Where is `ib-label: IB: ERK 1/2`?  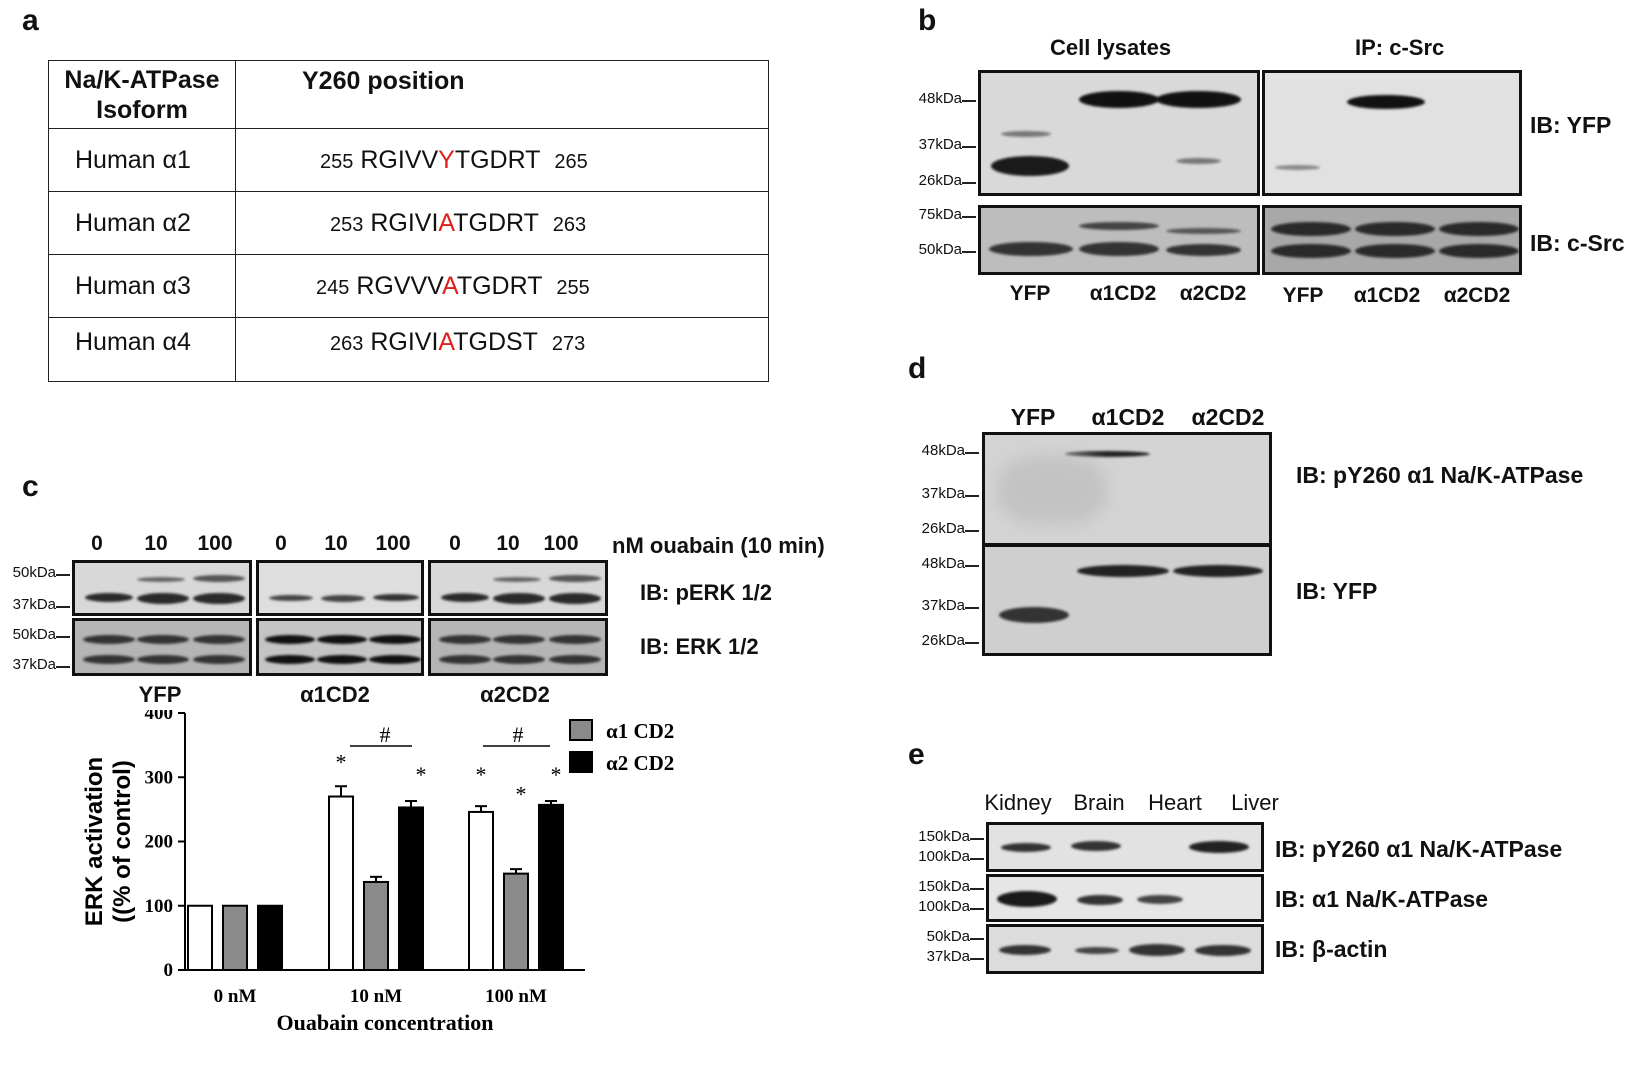
ib-label: IB: ERK 1/2 is located at coordinates (699, 646).